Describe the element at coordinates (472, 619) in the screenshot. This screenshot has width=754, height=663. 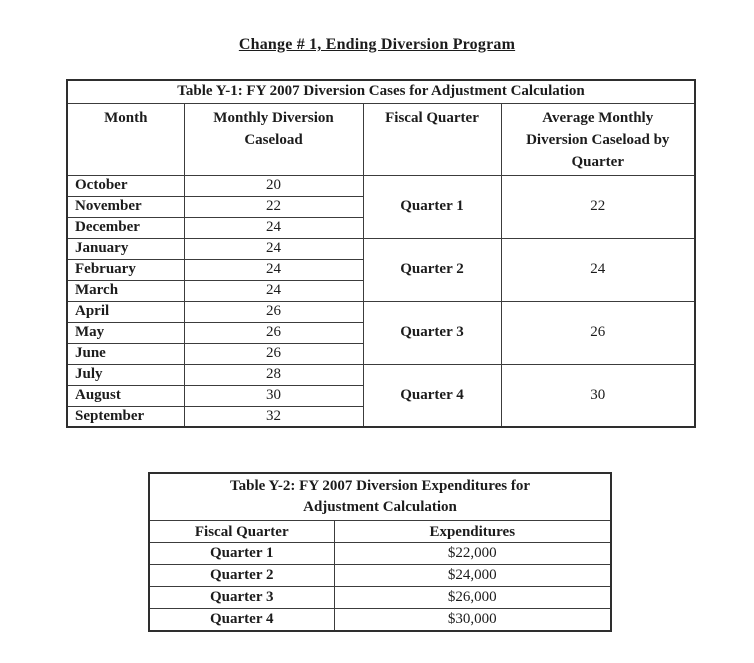
I see `expenditures-cell: $30,000` at that location.